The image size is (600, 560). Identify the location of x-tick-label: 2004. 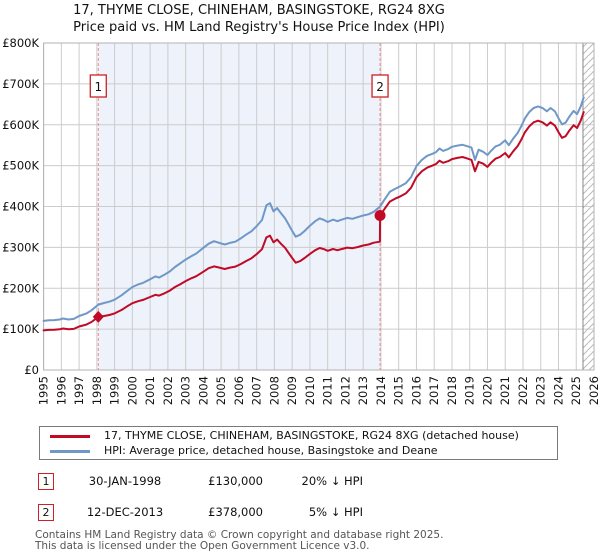
(203, 390).